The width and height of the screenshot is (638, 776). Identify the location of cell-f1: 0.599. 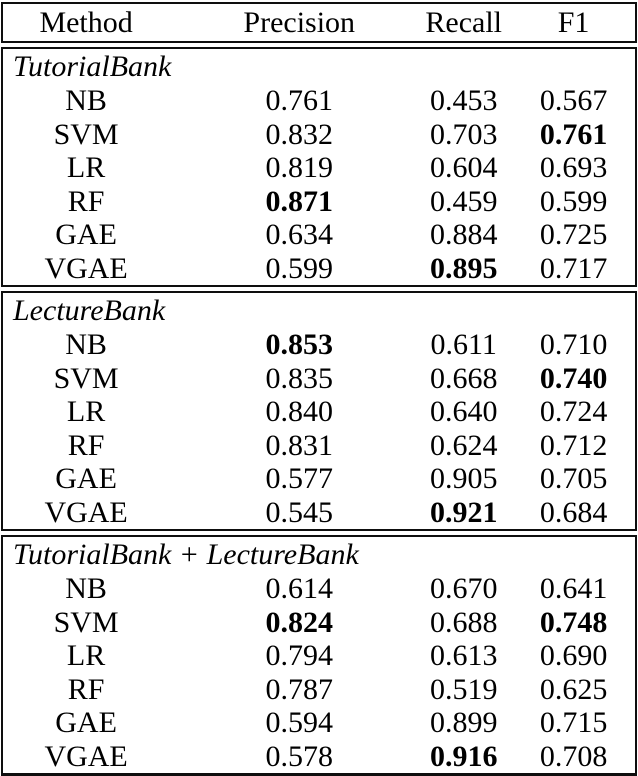
(573, 201).